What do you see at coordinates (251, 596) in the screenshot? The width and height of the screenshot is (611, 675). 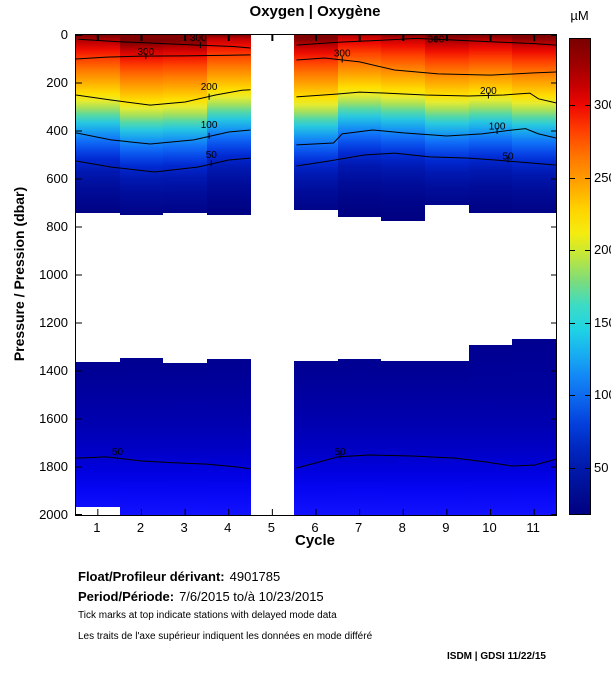 I see `period-value: 7/6/2015 to/à 10/23/2015` at bounding box center [251, 596].